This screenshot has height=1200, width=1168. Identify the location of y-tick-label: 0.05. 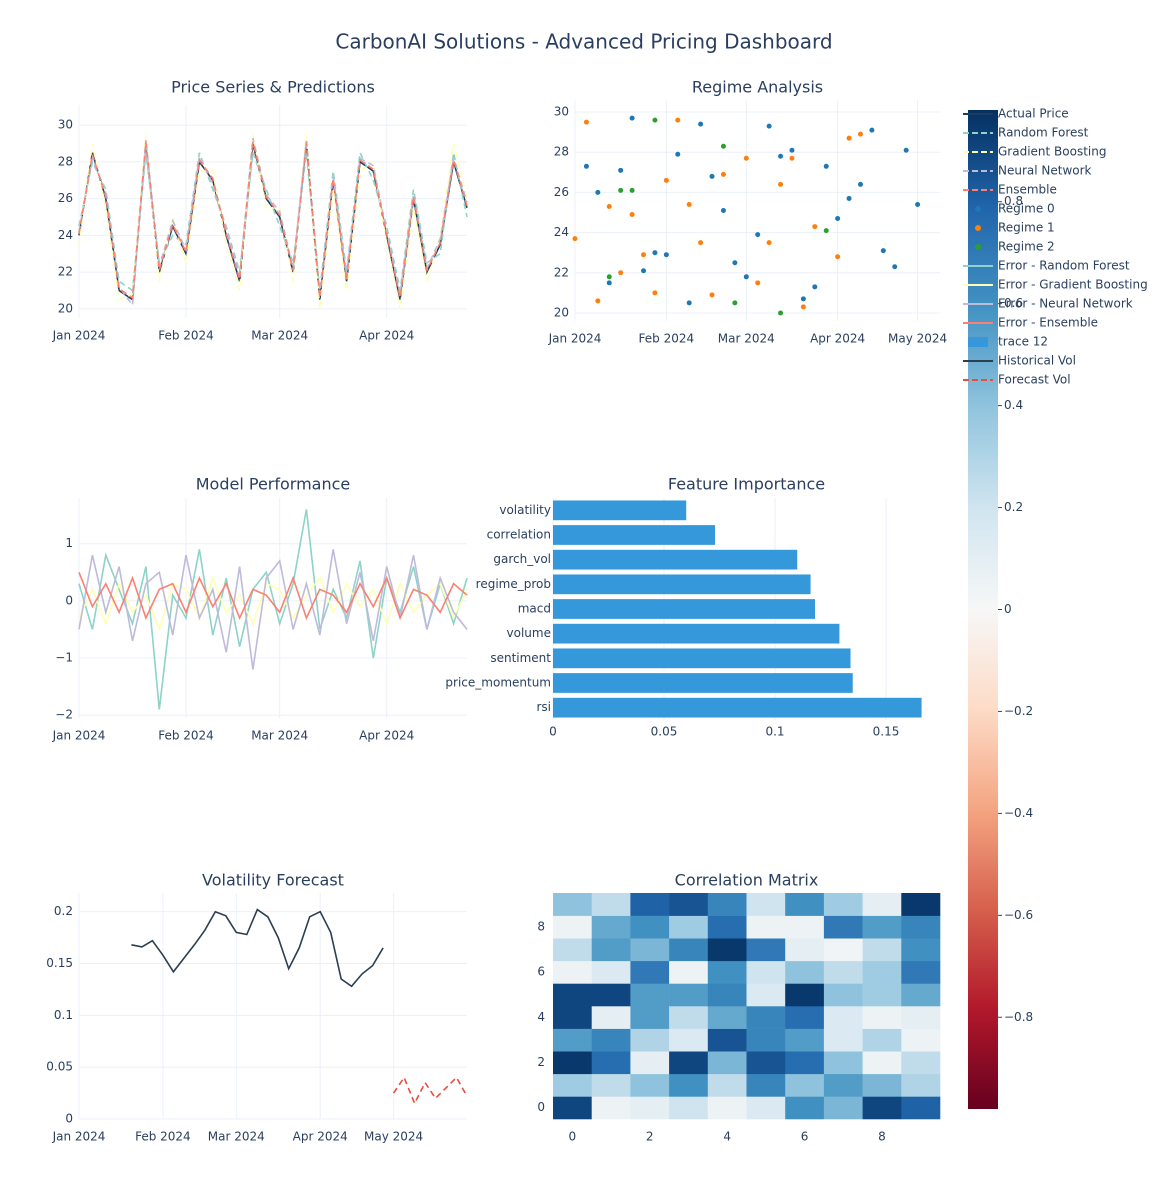
(59, 1067).